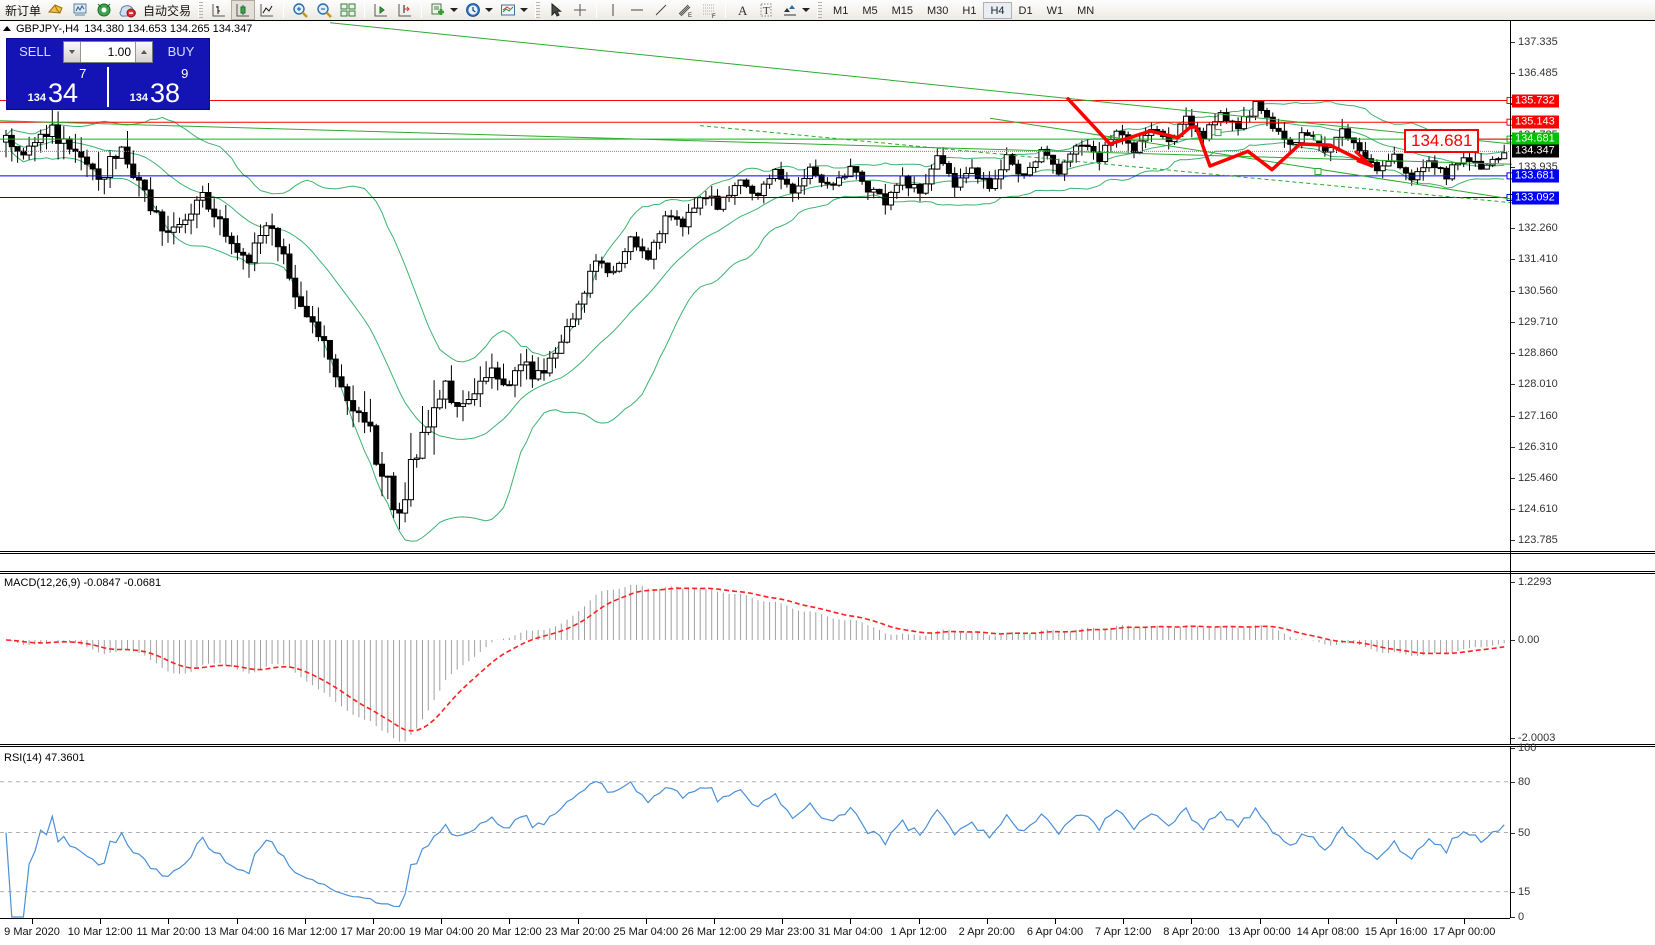 The height and width of the screenshot is (945, 1655). What do you see at coordinates (1538, 477) in the screenshot?
I see `price-tick-label: 125.460` at bounding box center [1538, 477].